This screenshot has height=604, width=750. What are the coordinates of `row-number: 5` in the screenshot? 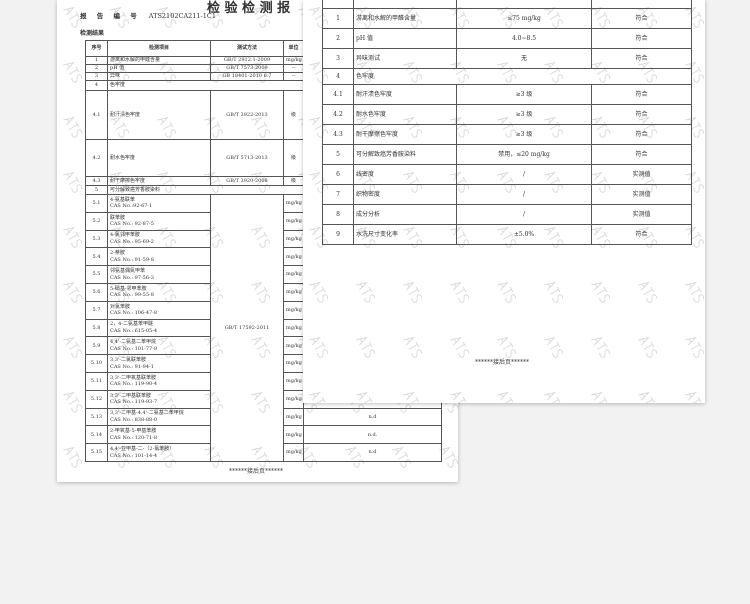 It's located at (338, 154).